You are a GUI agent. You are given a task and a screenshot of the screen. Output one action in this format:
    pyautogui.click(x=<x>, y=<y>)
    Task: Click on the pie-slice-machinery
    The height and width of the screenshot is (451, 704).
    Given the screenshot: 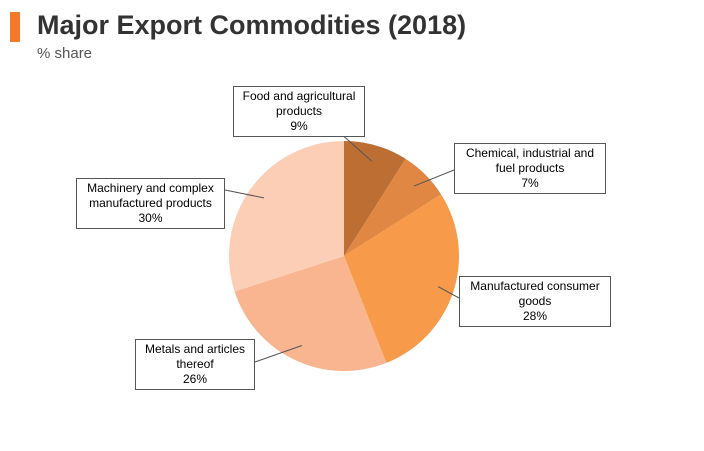 What is the action you would take?
    pyautogui.click(x=286, y=216)
    